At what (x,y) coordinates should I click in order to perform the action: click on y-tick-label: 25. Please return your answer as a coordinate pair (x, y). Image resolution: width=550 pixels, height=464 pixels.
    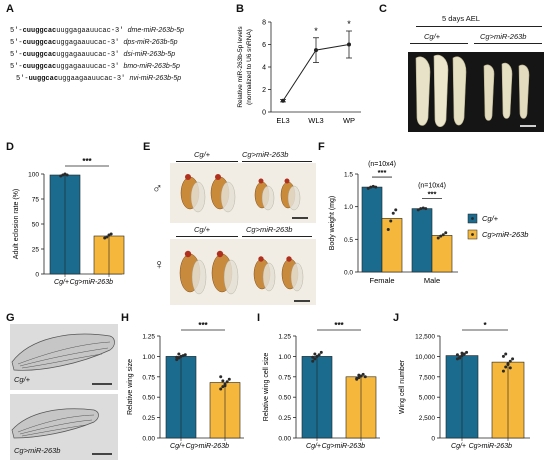
    Looking at the image, I should click on (36, 250).